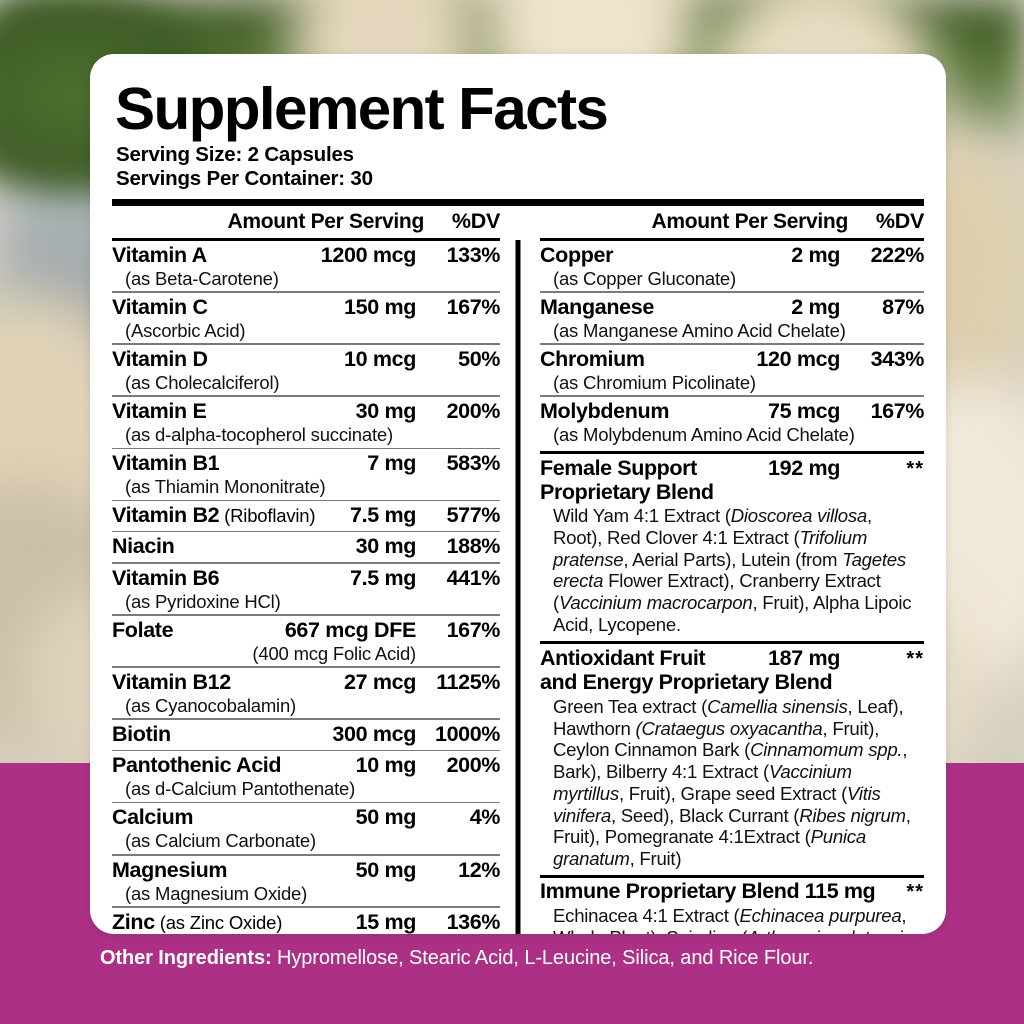  Describe the element at coordinates (306, 318) in the screenshot. I see `nutrient-row: Vitamin C 150 mg 167% (Ascorbic Acid)` at that location.